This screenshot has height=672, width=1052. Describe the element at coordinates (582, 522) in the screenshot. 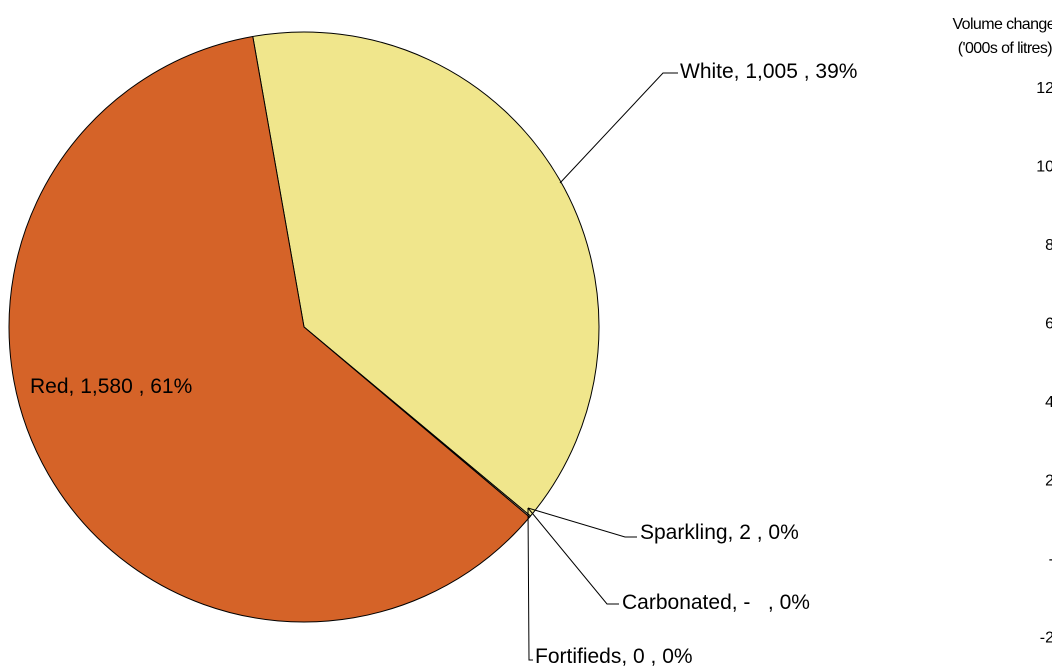

I see `leader-line-sparkling` at that location.